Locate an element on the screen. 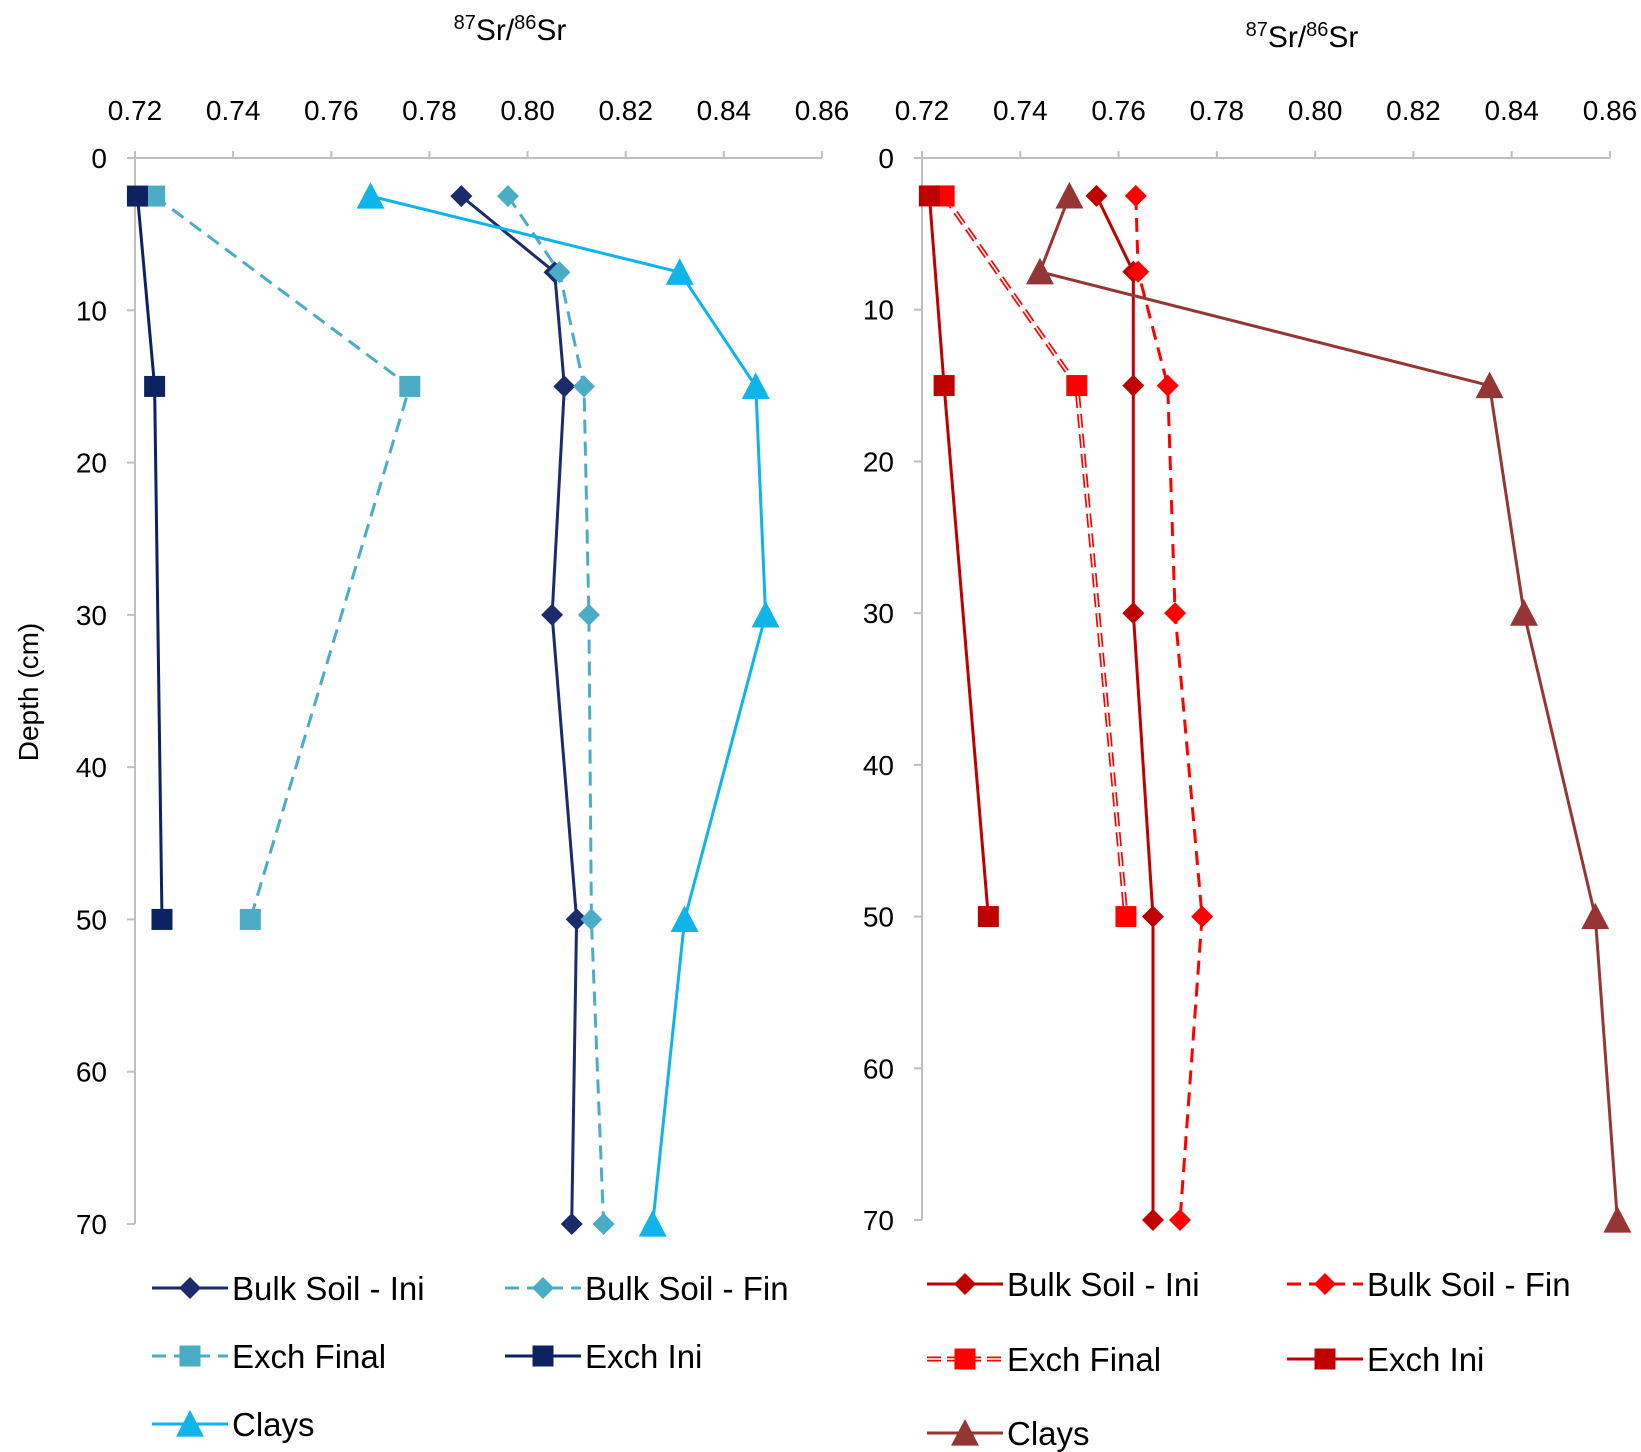 This screenshot has height=1452, width=1641. series-bulk-soil-fin is located at coordinates (555, 710).